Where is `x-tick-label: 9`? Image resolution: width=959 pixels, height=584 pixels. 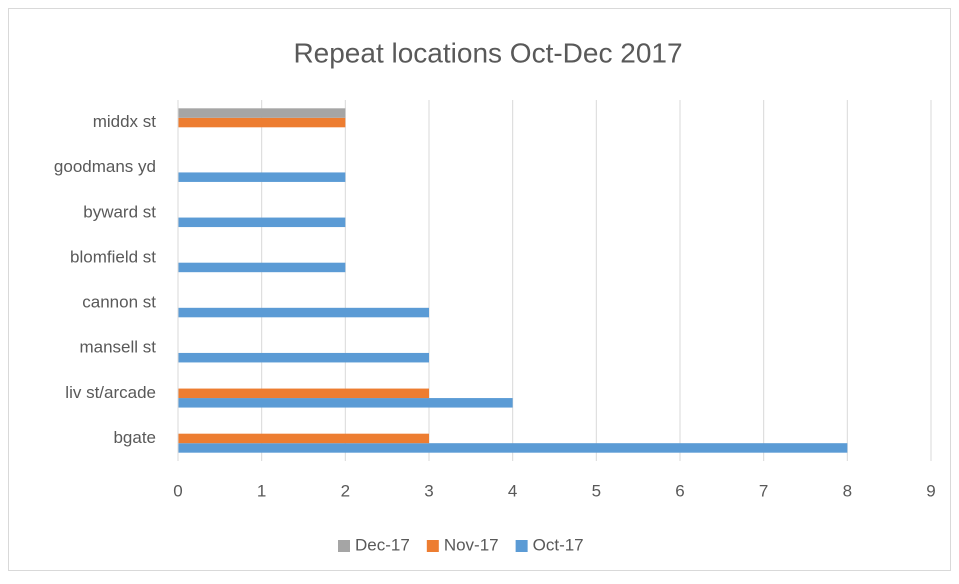 x-tick-label: 9 is located at coordinates (930, 490).